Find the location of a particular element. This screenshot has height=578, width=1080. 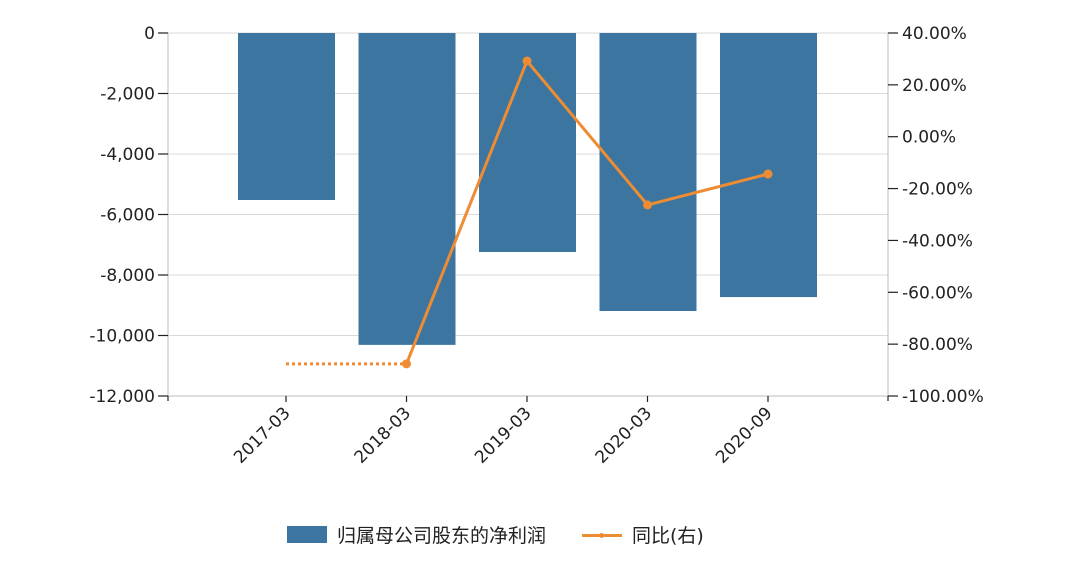

y-tick-label: -12,000 is located at coordinates (122, 397).